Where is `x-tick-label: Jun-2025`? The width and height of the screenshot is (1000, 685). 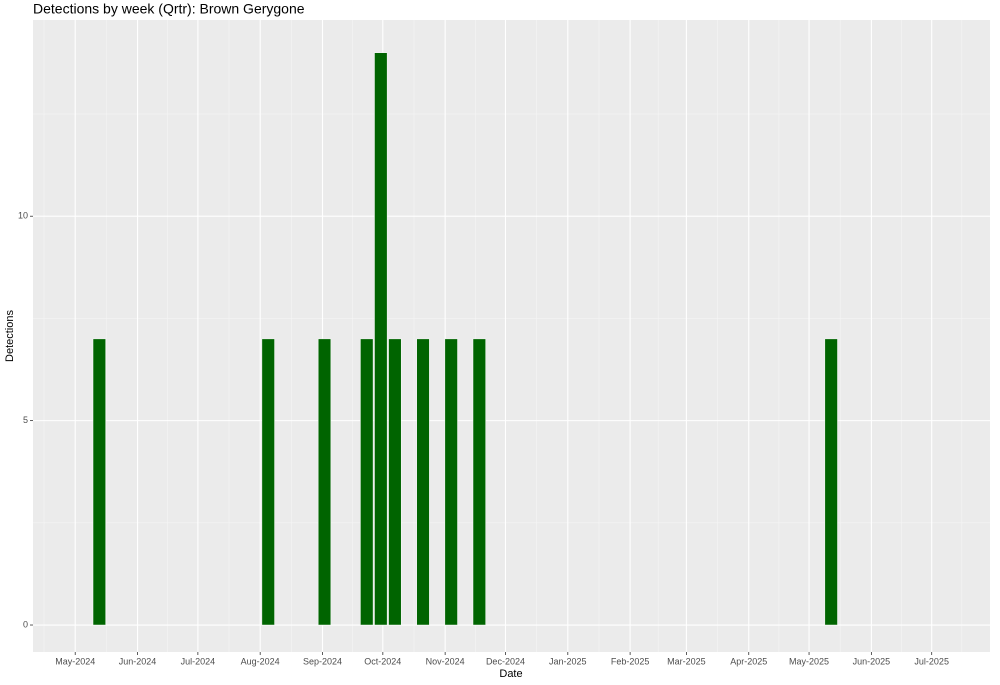
x-tick-label: Jun-2025 is located at coordinates (872, 661).